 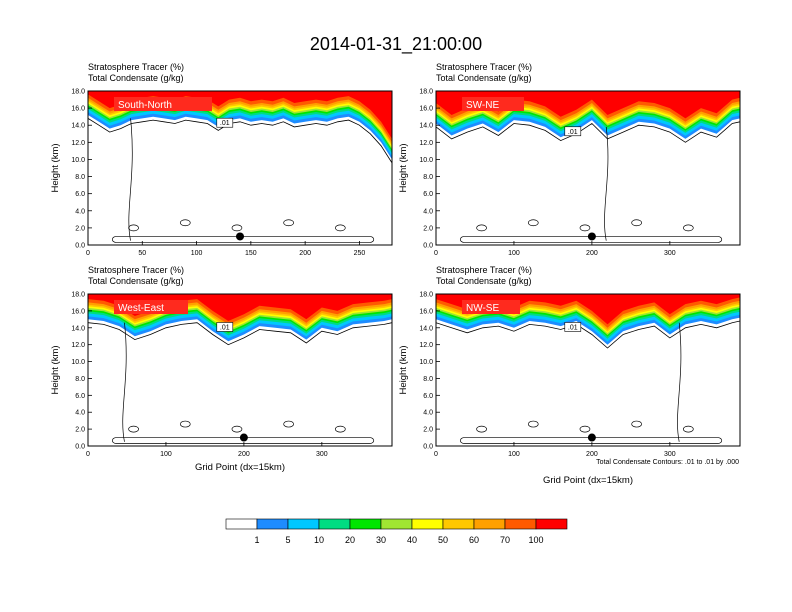 I want to click on labelbar-label: 70, so click(x=505, y=540).